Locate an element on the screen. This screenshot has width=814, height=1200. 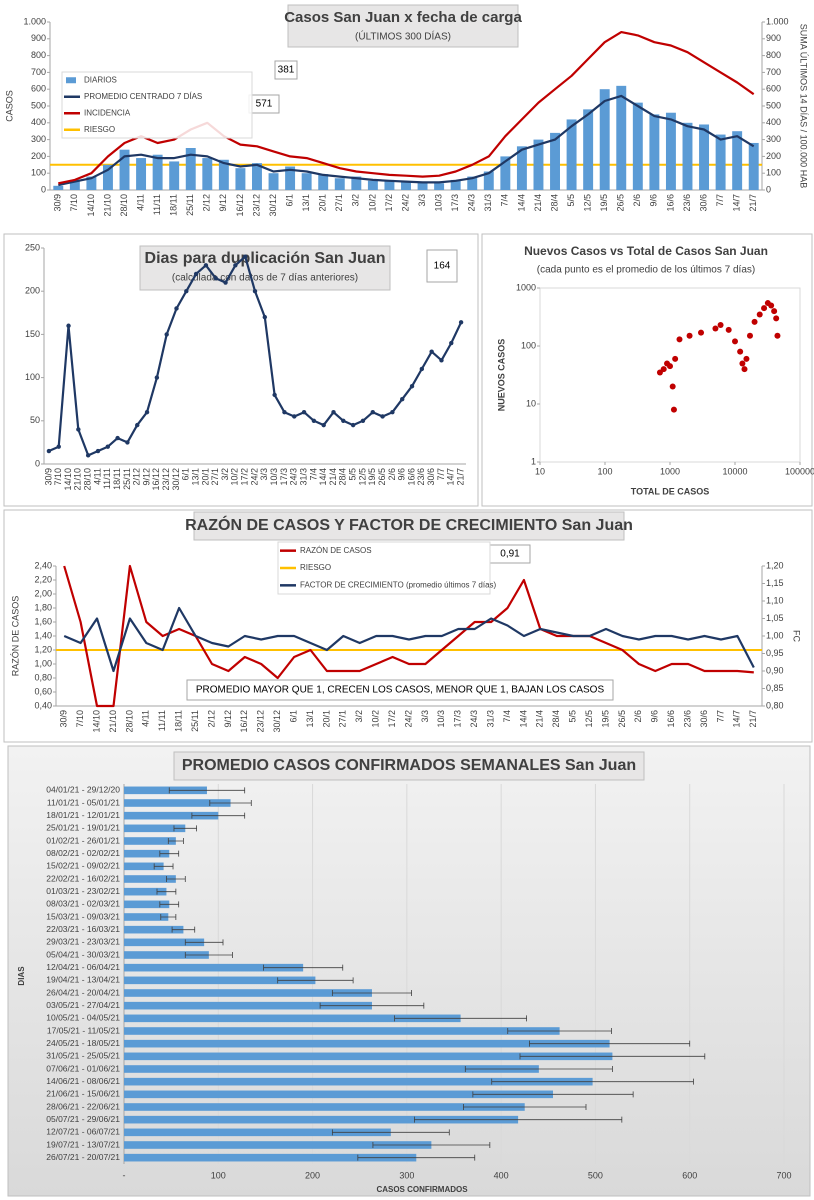
x-tick-label: 25/11 is located at coordinates (127, 479).